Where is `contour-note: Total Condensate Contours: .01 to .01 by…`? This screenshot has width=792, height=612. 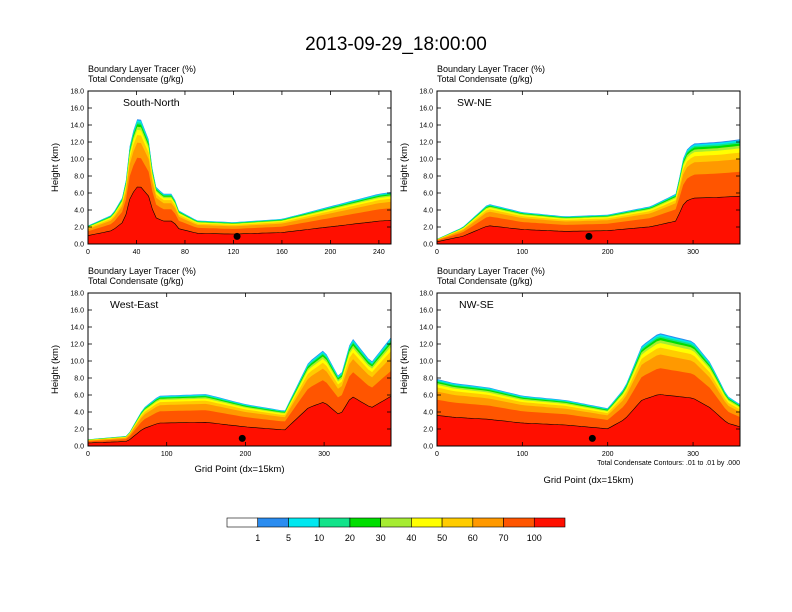
contour-note: Total Condensate Contours: .01 to .01 by… is located at coordinates (668, 463).